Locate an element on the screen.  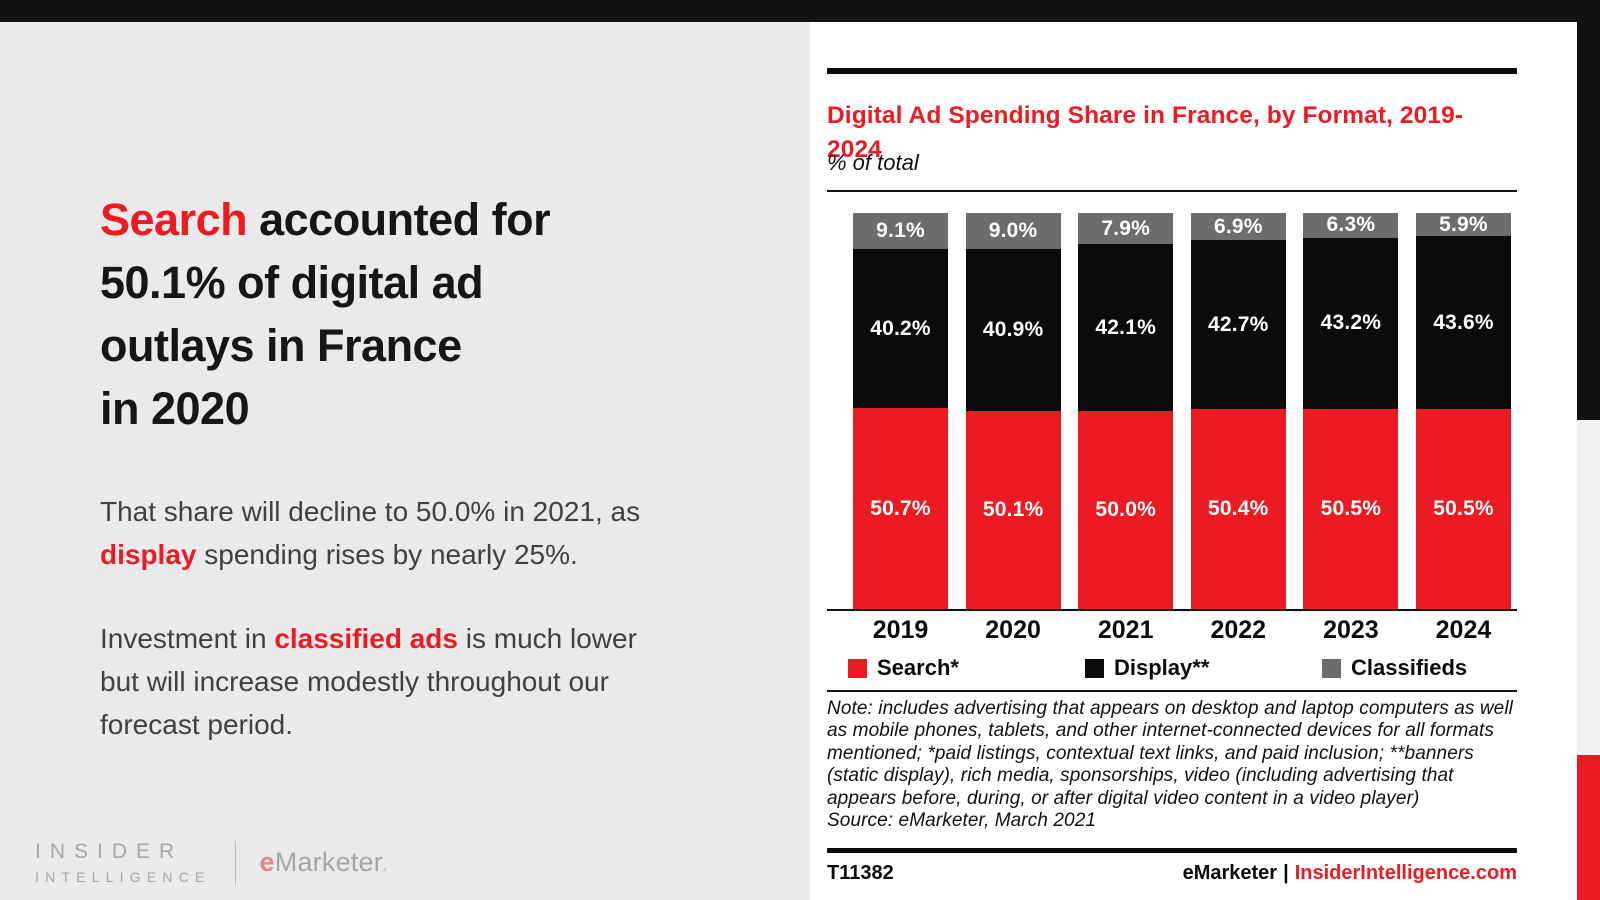
bar-2021: 7.9% 42.1% 50.0% is located at coordinates (1126, 411).